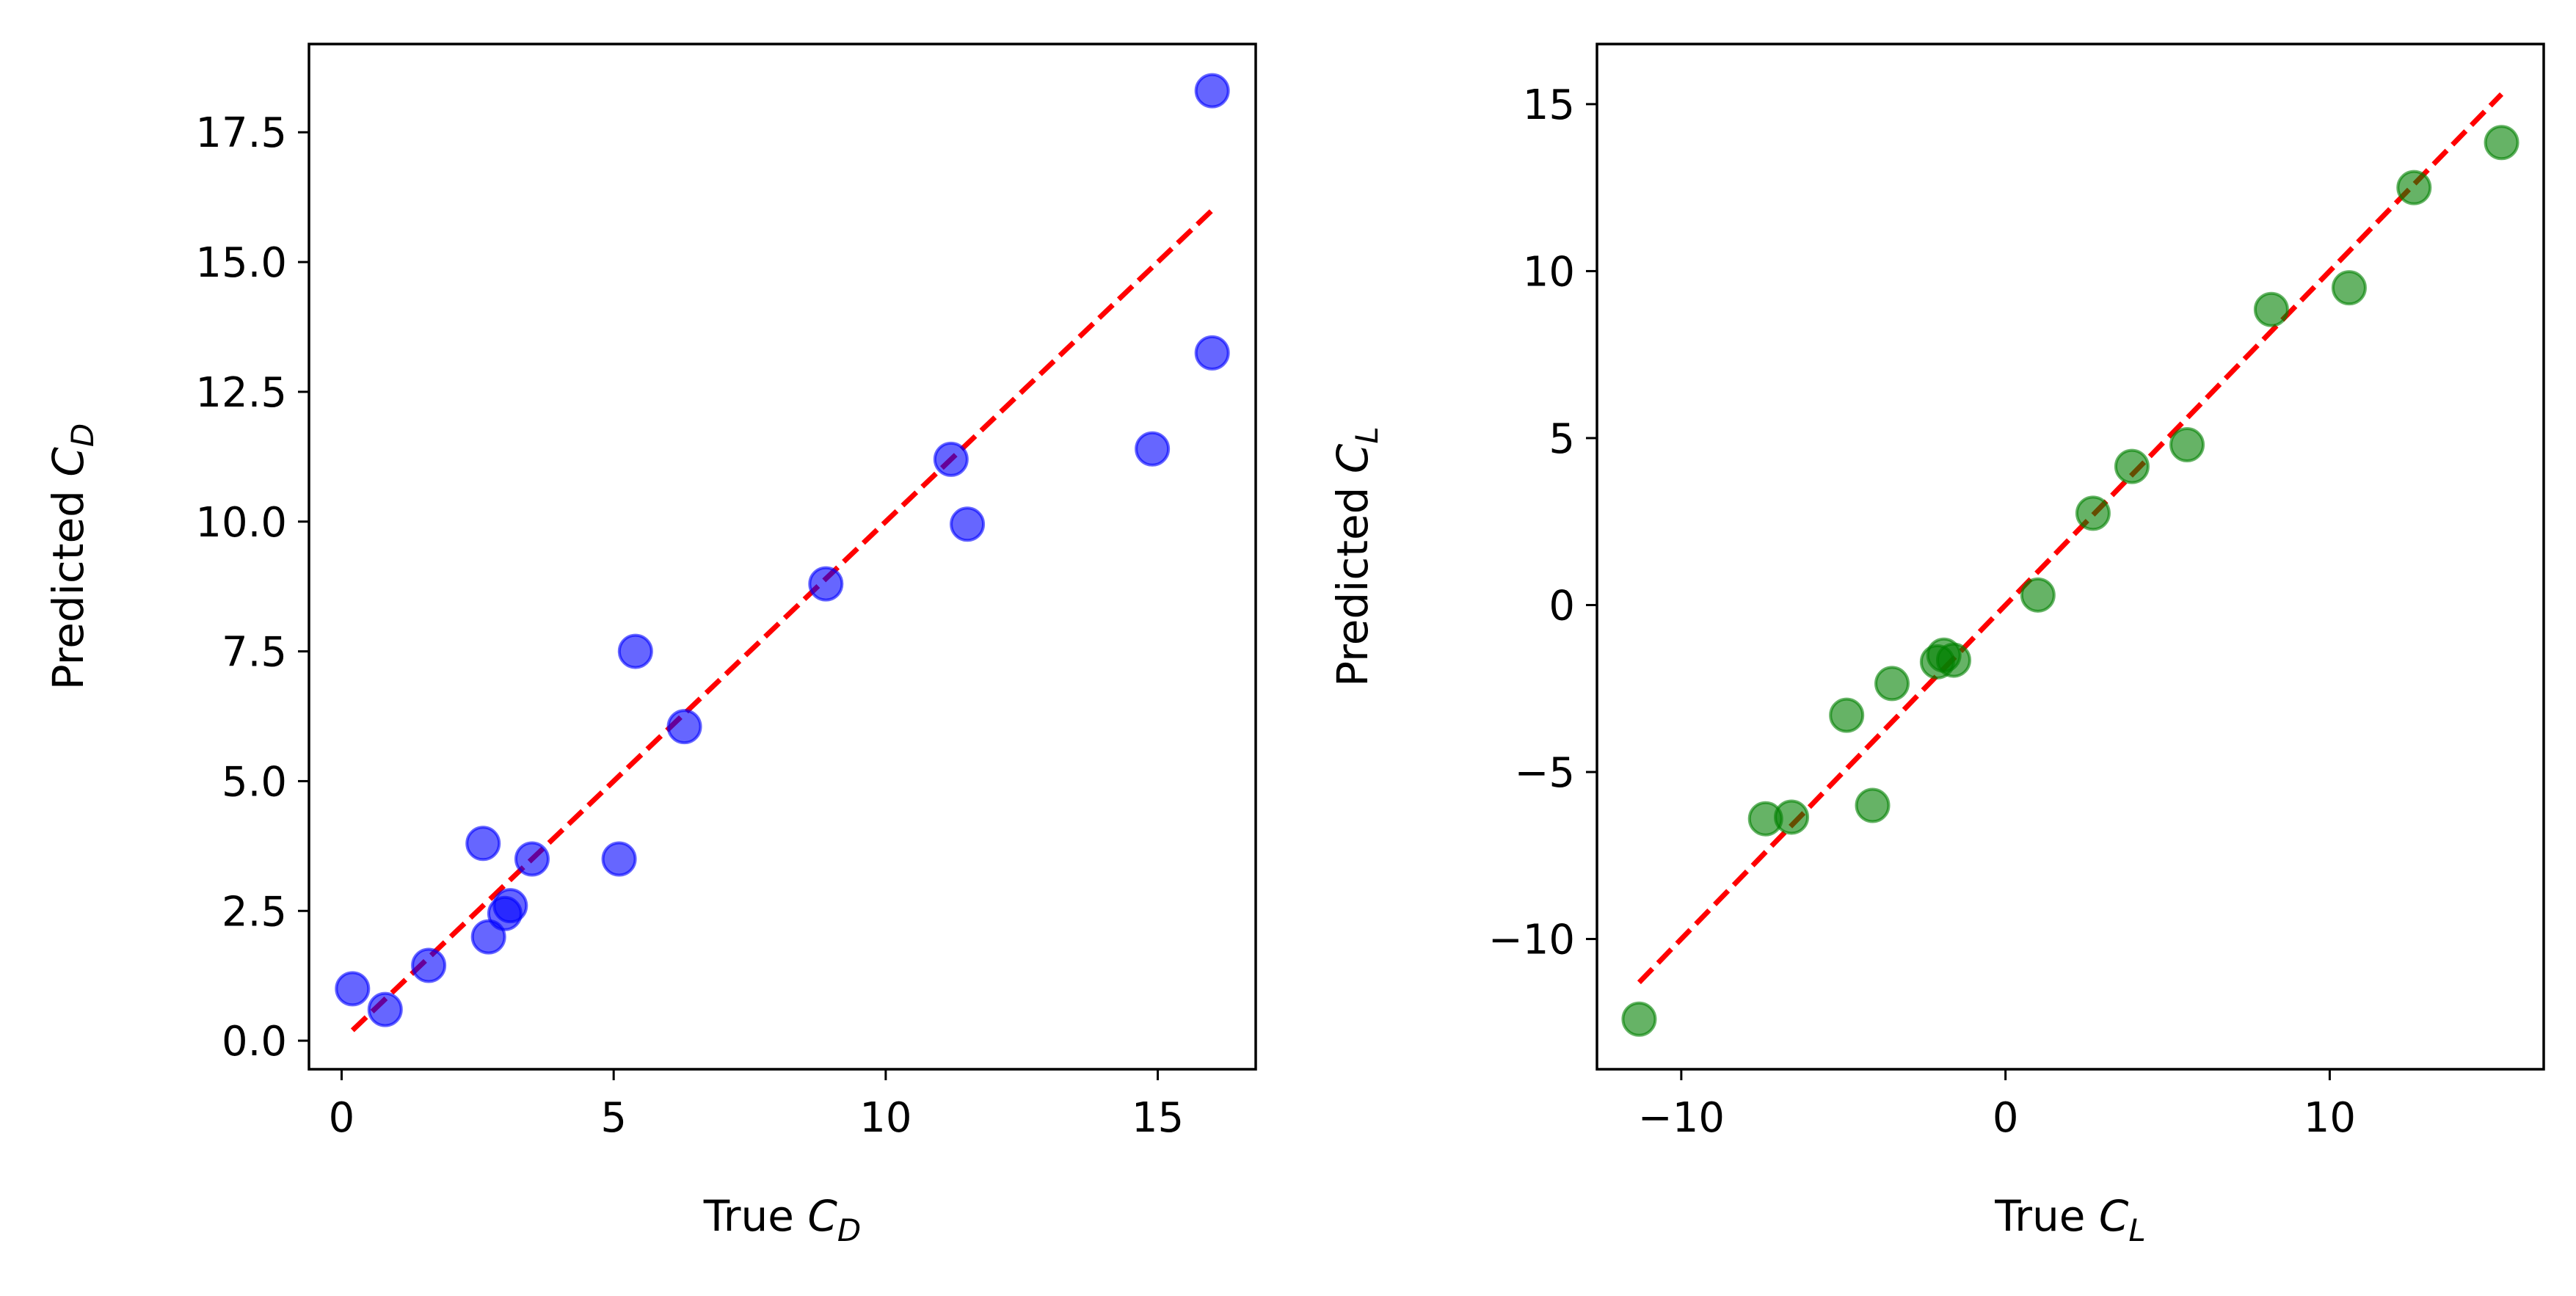 The height and width of the screenshot is (1296, 2576). What do you see at coordinates (254, 782) in the screenshot?
I see `y-tick-label-2: 5.0` at bounding box center [254, 782].